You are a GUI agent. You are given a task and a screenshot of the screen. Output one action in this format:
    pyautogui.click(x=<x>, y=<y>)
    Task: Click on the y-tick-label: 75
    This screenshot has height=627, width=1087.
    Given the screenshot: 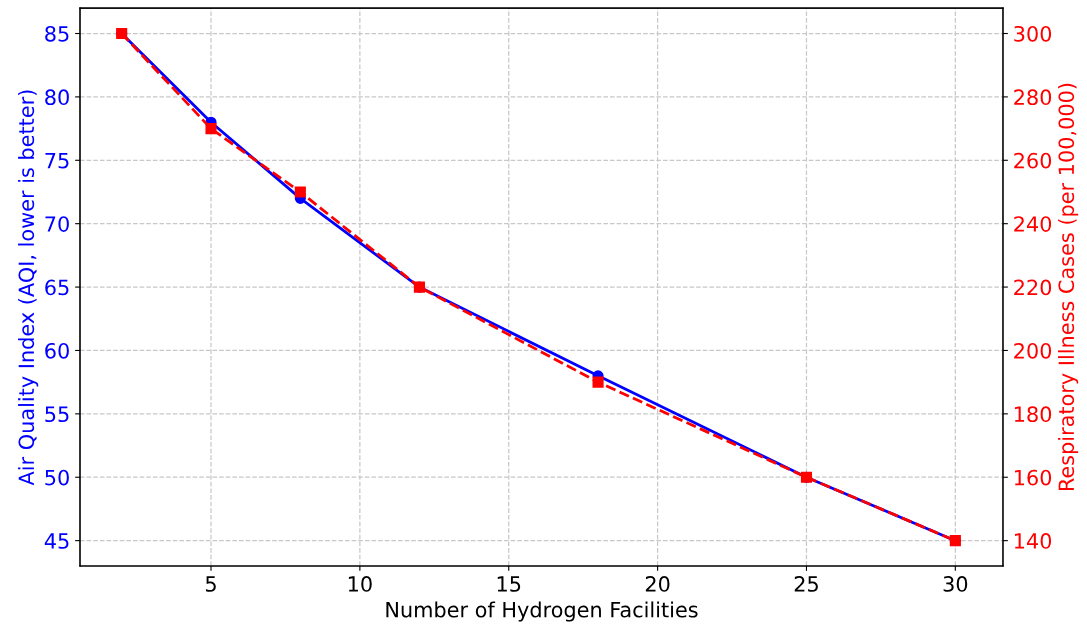 What is the action you would take?
    pyautogui.click(x=57, y=161)
    